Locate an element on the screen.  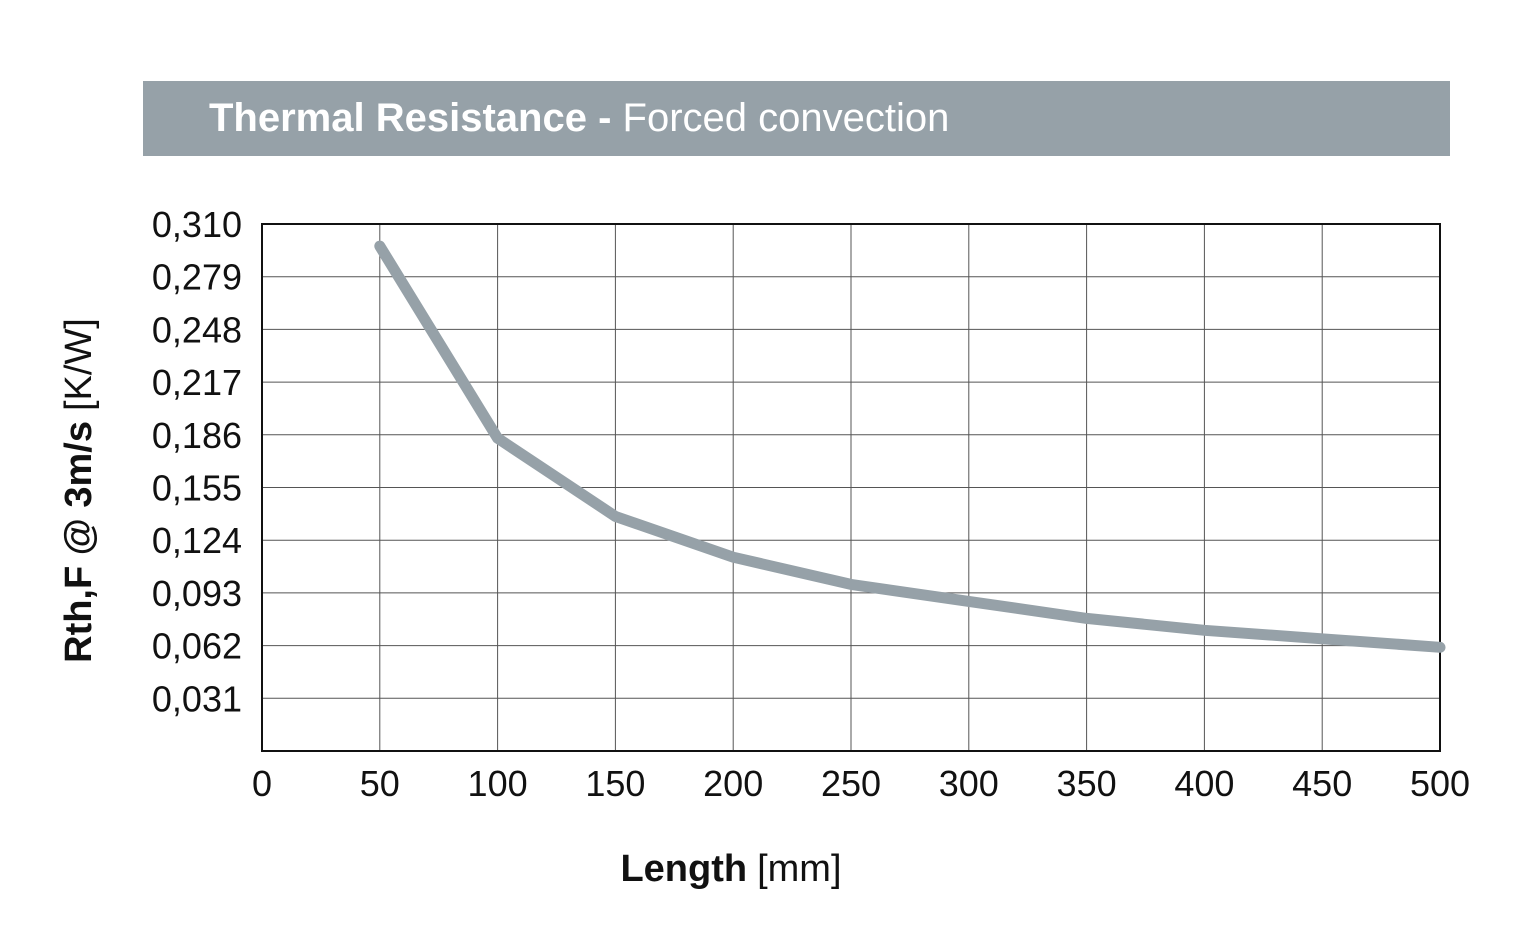
x-tick-label: 100 is located at coordinates (498, 783).